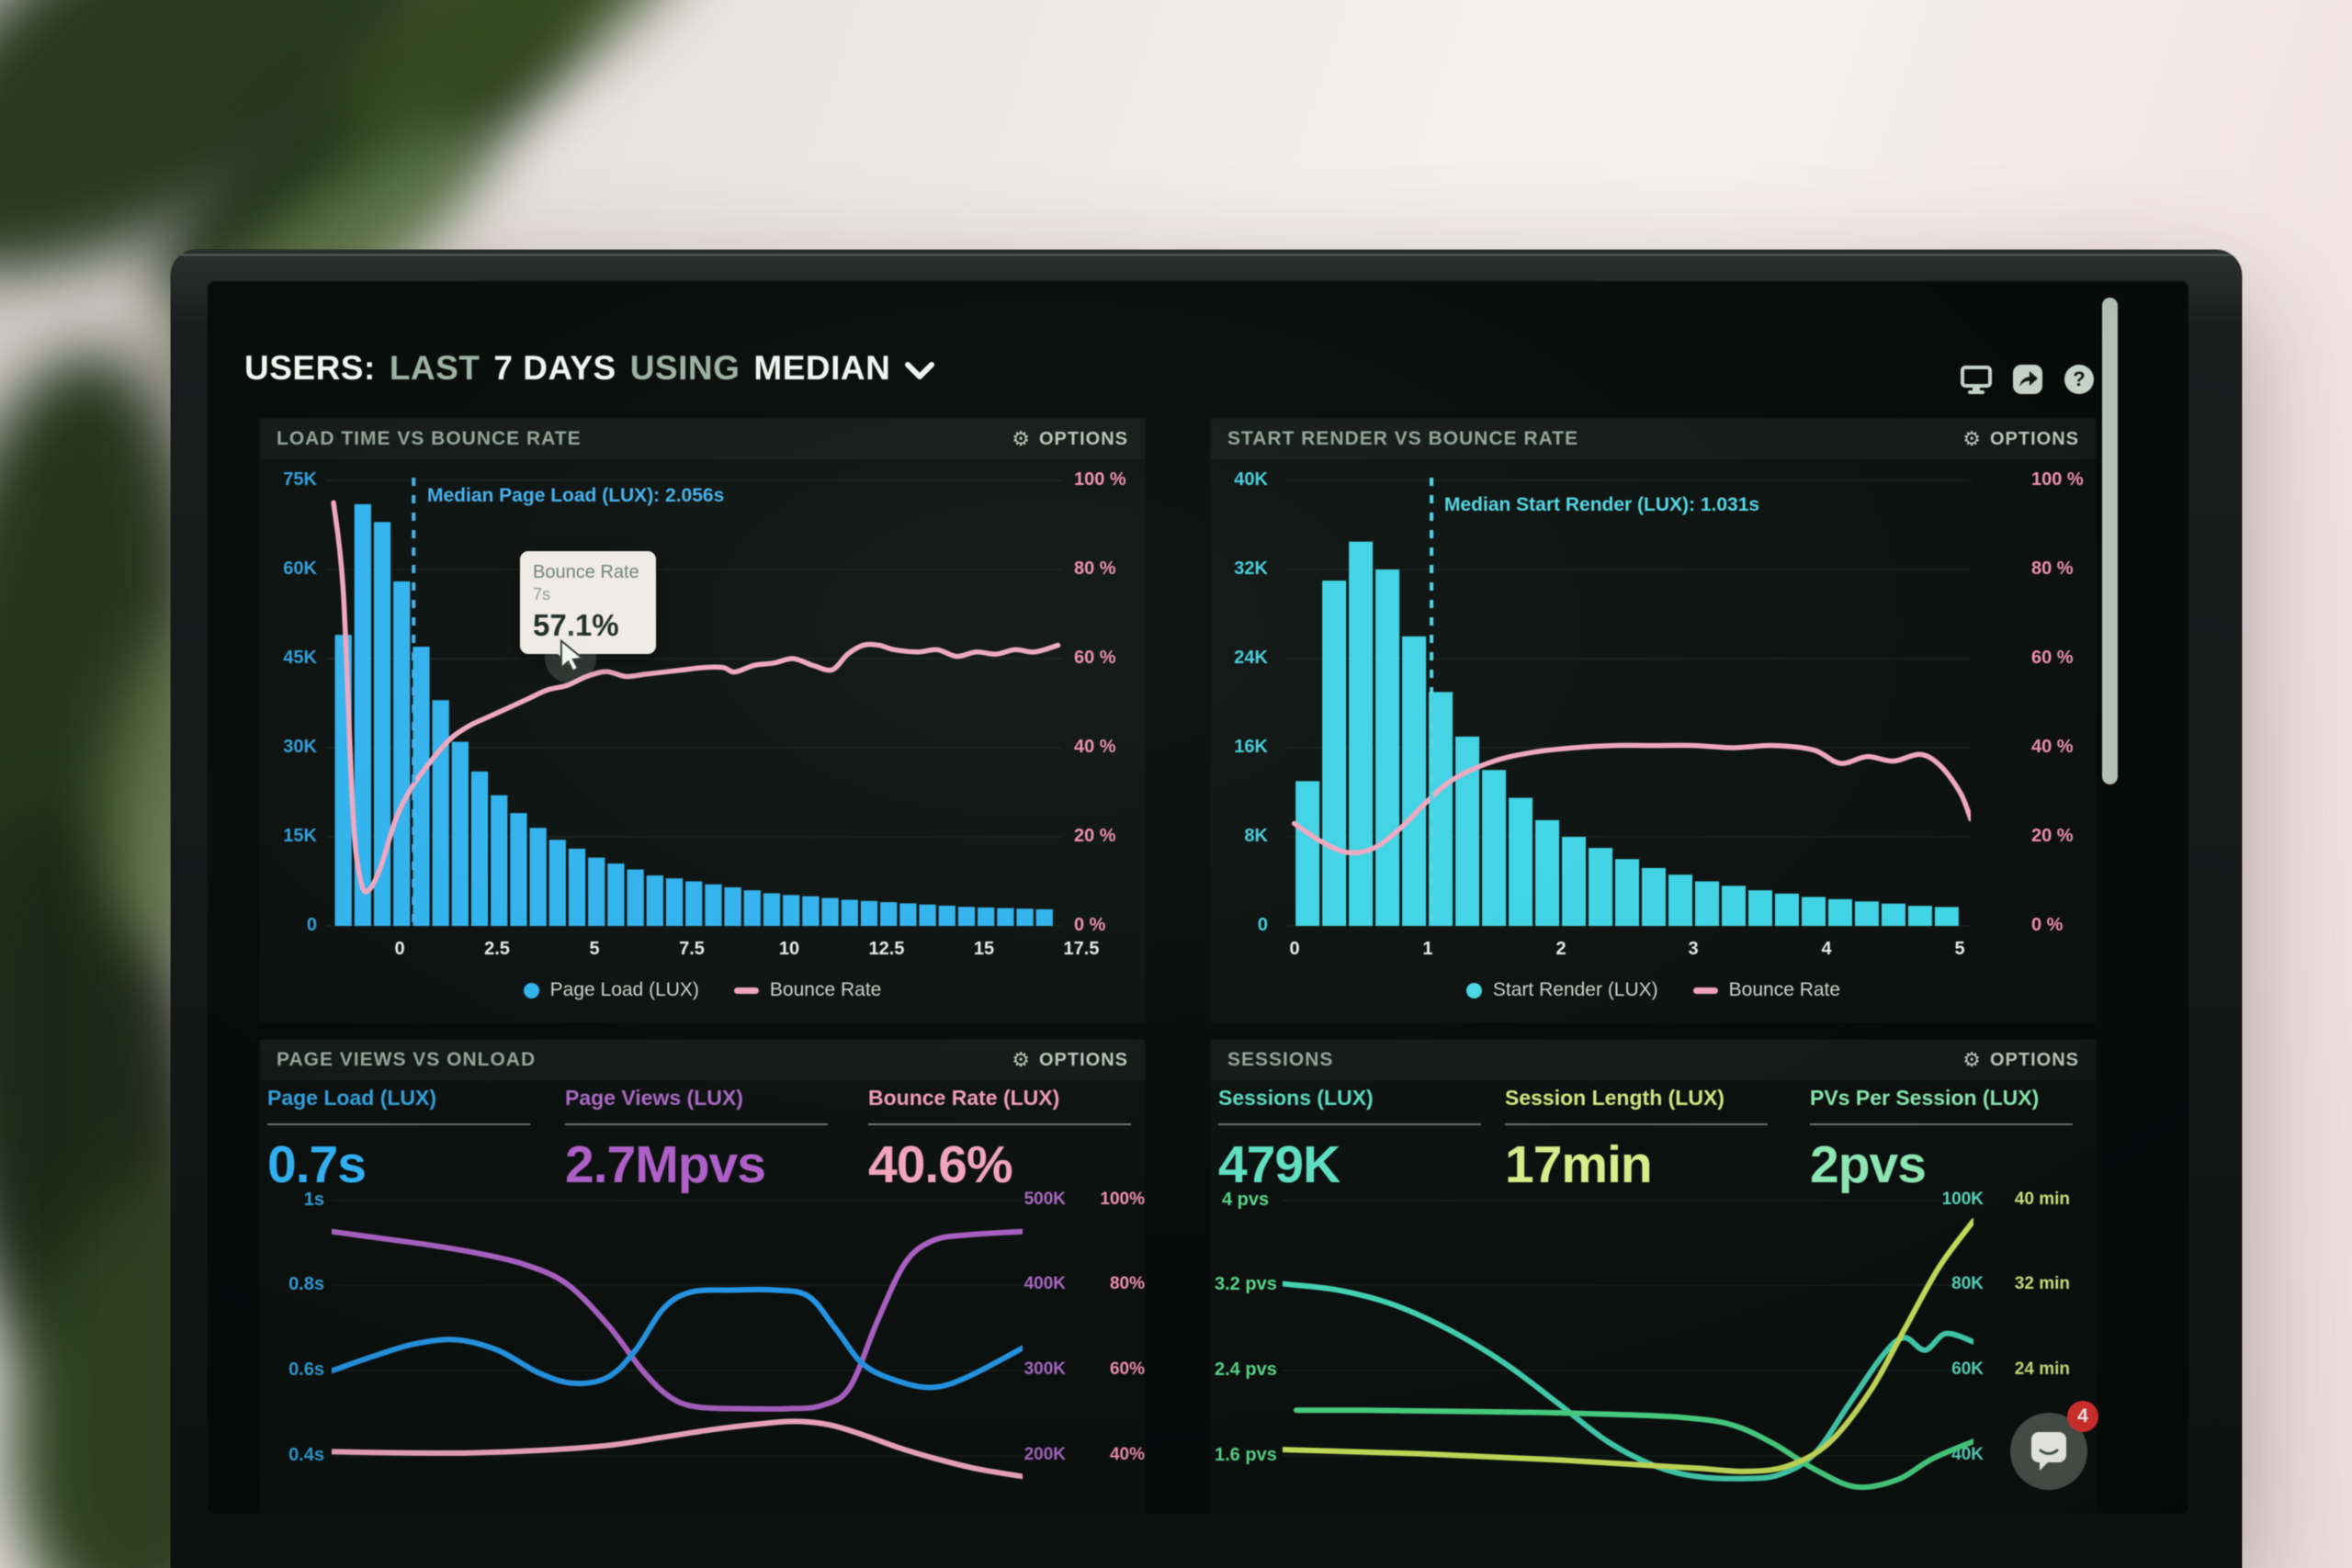 Image resolution: width=2352 pixels, height=1568 pixels. I want to click on y-axis-tick: 0.4s, so click(306, 1455).